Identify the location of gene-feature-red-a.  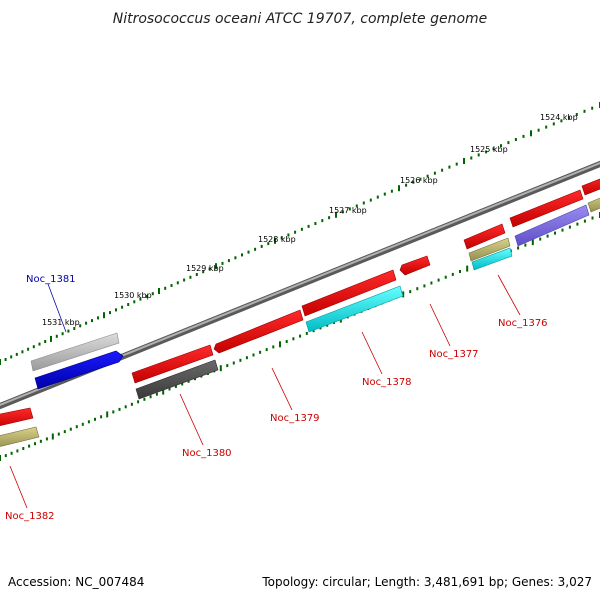
(172, 364).